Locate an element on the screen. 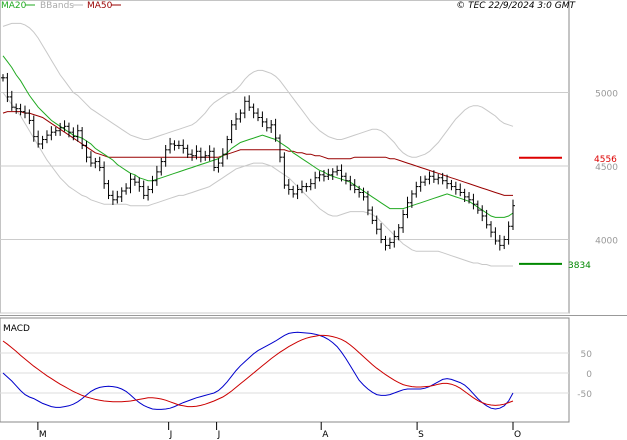 The height and width of the screenshot is (440, 627). signal-line is located at coordinates (258, 371).